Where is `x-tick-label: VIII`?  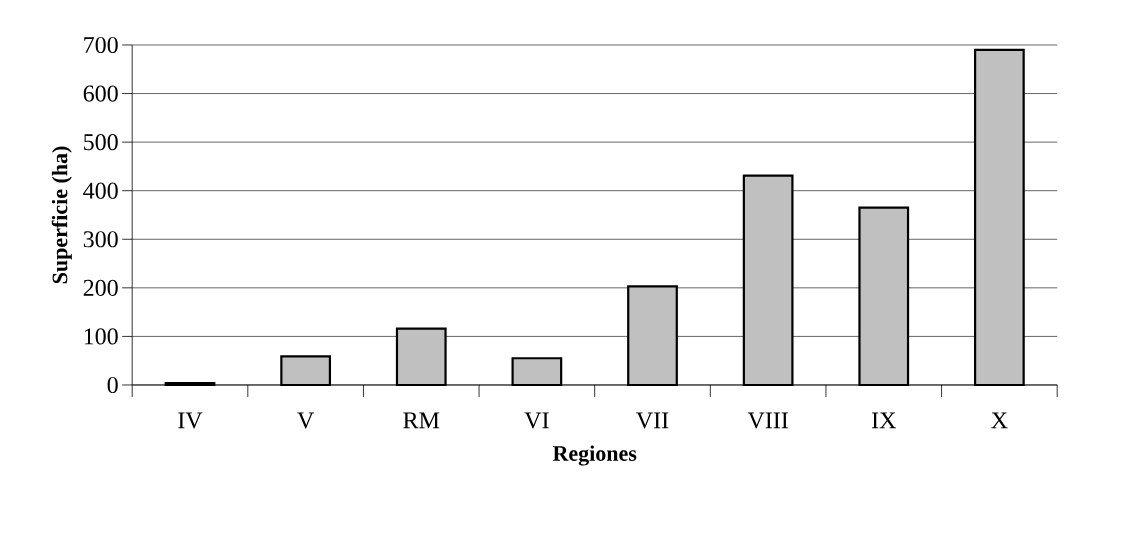 x-tick-label: VIII is located at coordinates (767, 420).